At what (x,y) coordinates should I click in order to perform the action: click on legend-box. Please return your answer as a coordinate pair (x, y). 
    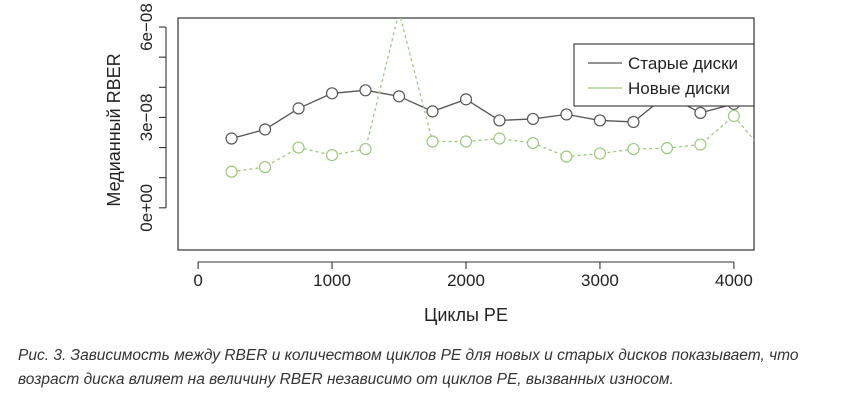
    Looking at the image, I should click on (664, 75).